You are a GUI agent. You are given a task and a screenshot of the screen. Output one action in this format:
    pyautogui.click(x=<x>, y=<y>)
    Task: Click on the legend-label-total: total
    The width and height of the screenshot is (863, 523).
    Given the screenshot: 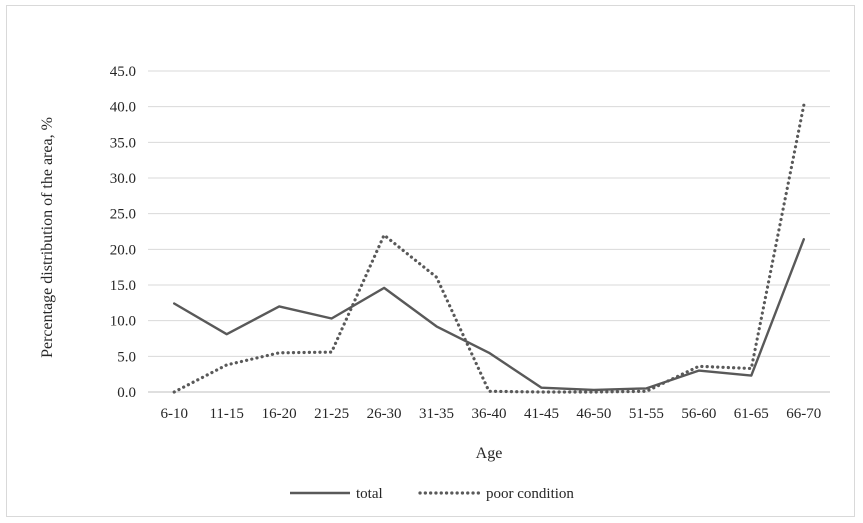 What is the action you would take?
    pyautogui.click(x=369, y=494)
    